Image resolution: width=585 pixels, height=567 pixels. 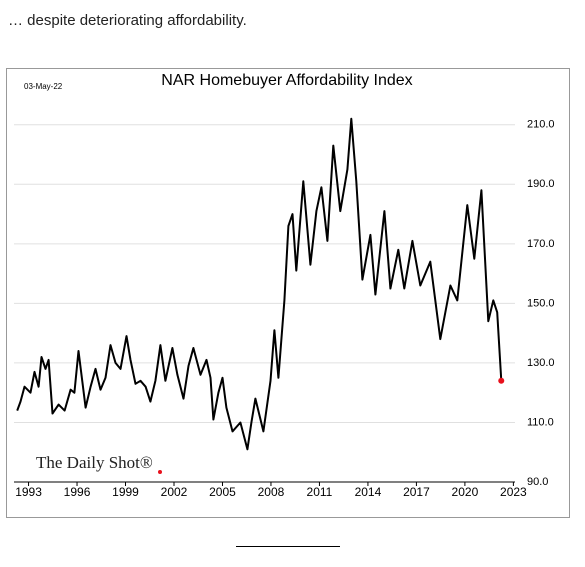 What do you see at coordinates (368, 492) in the screenshot?
I see `x-tick-label: 2014` at bounding box center [368, 492].